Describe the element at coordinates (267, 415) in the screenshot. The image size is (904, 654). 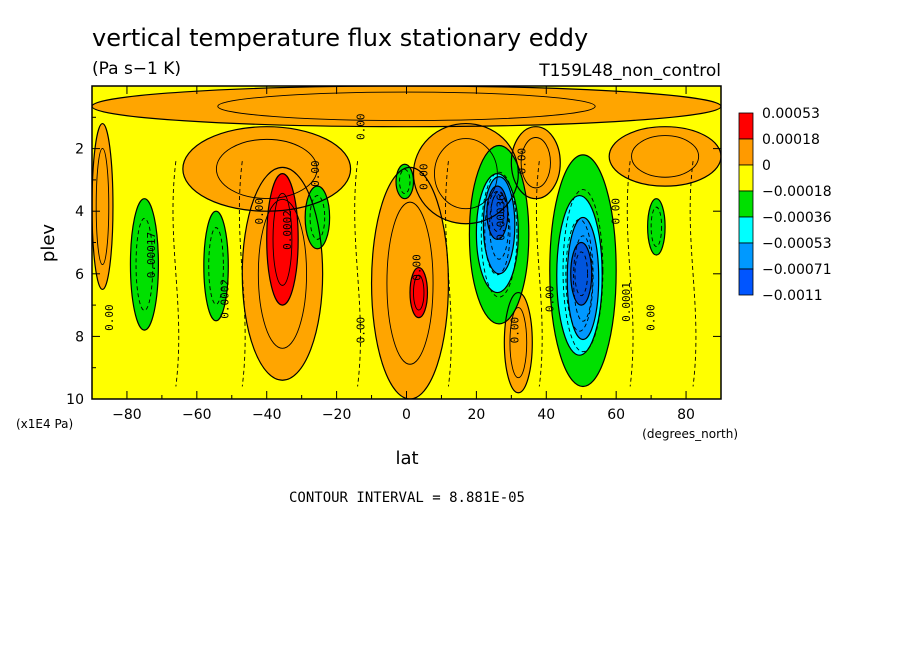
I see `x-tick-label: −40` at that location.